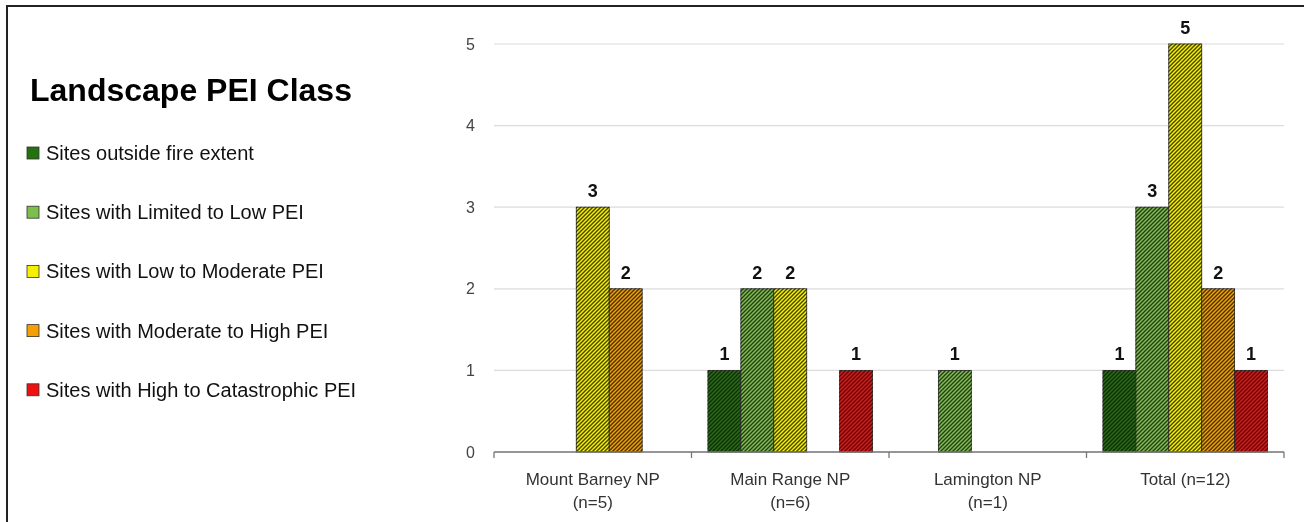 Image resolution: width=1304 pixels, height=522 pixels. What do you see at coordinates (471, 370) in the screenshot?
I see `y-tick-label: 1` at bounding box center [471, 370].